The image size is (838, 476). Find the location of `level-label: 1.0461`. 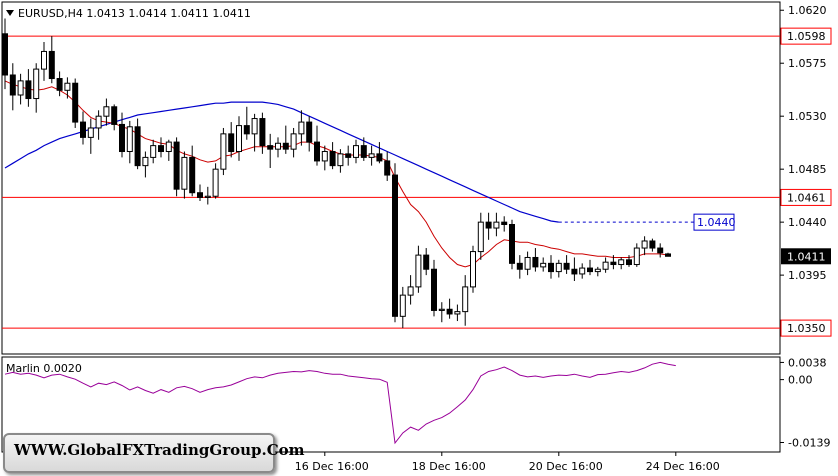

level-label: 1.0461 is located at coordinates (806, 197).